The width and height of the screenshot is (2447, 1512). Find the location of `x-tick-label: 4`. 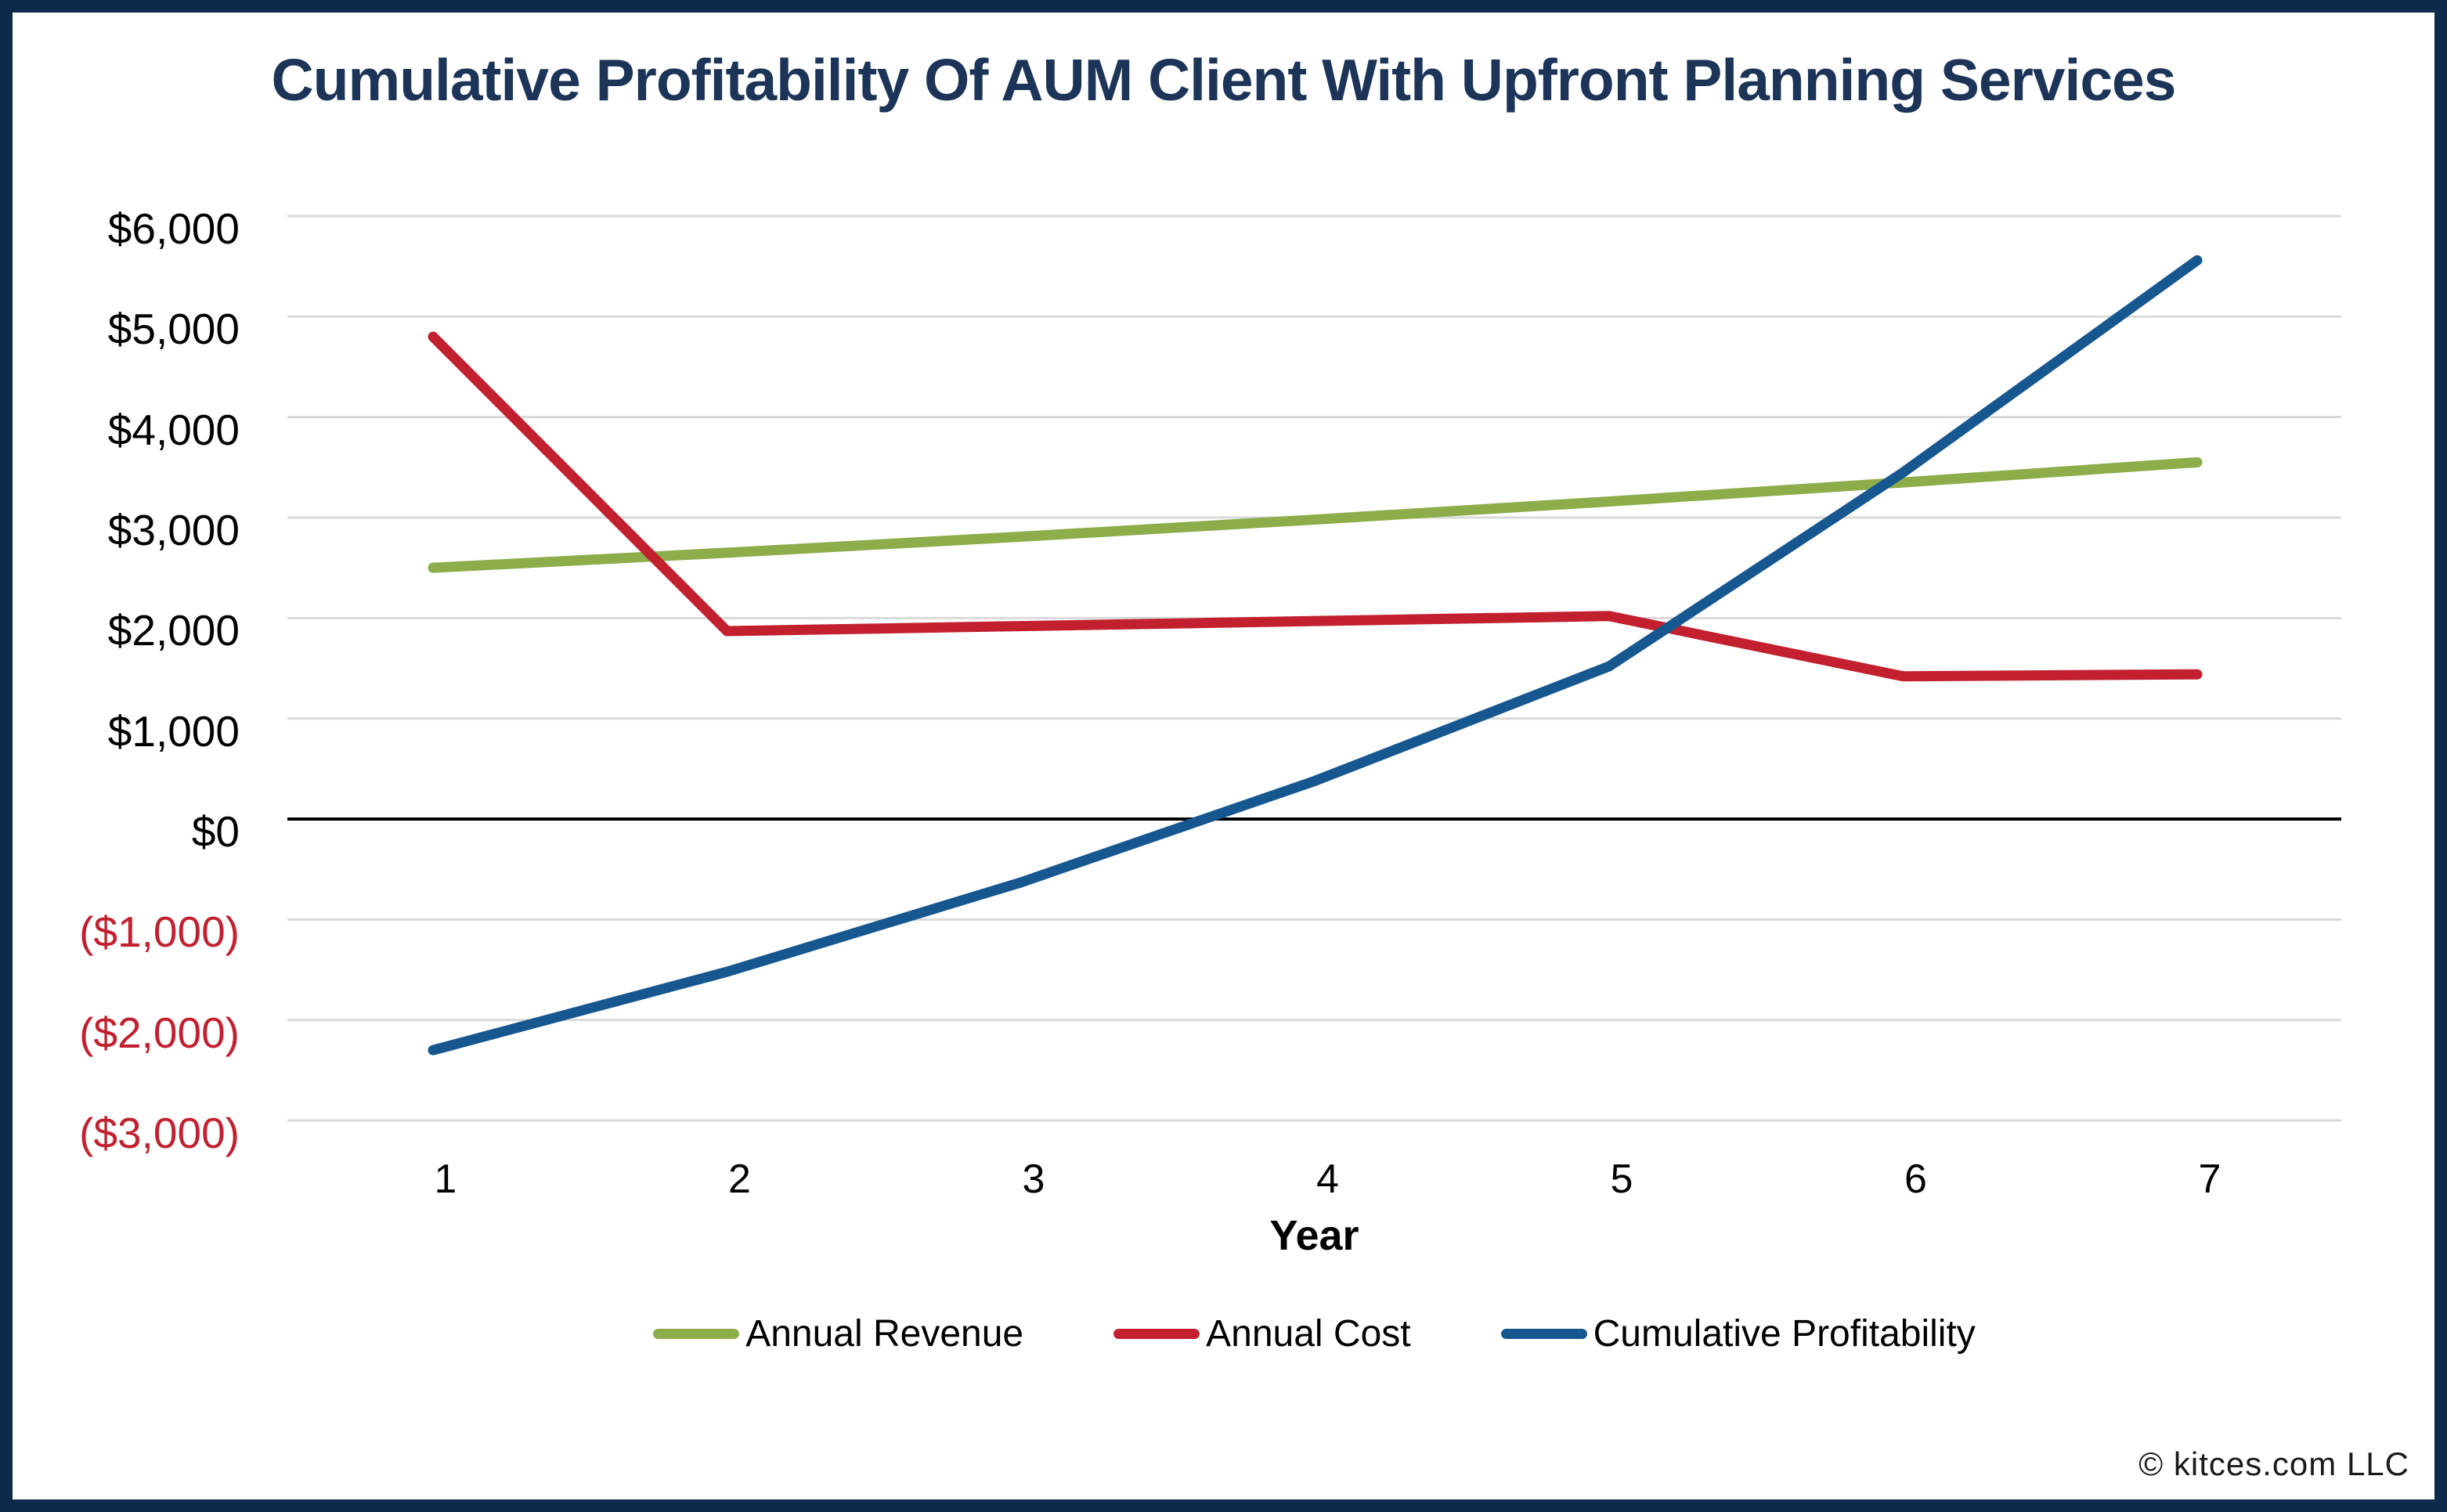

x-tick-label: 4 is located at coordinates (1327, 1179).